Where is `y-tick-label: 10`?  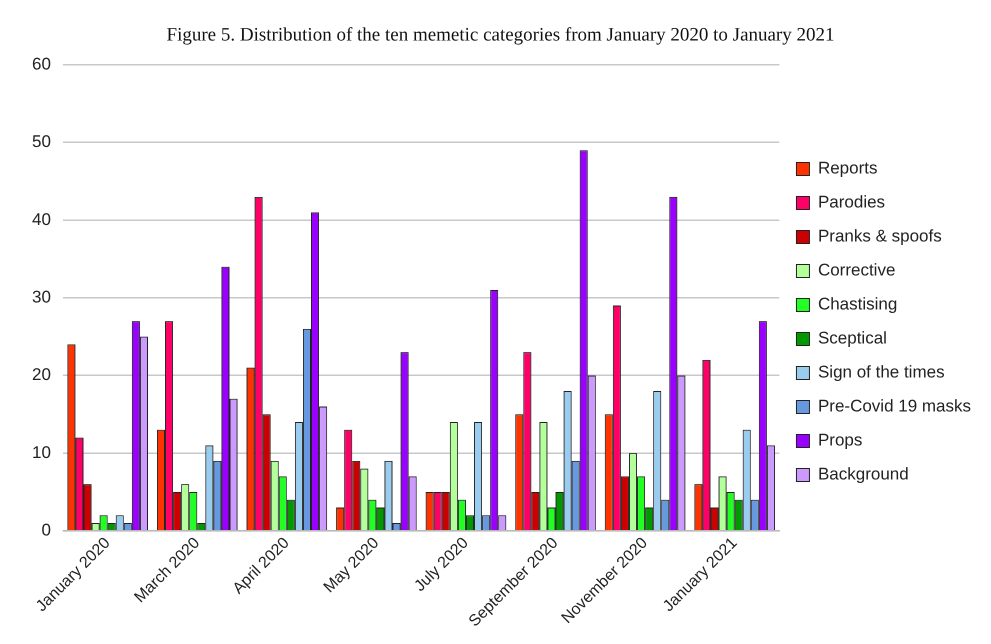 y-tick-label: 10 is located at coordinates (41, 452).